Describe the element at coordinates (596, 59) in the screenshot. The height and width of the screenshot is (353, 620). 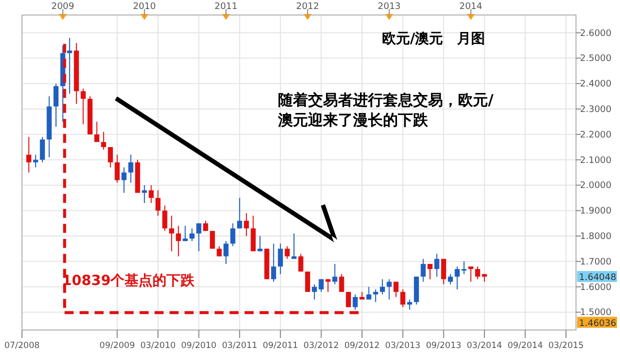
I see `y-tick-label: 2.5000` at that location.